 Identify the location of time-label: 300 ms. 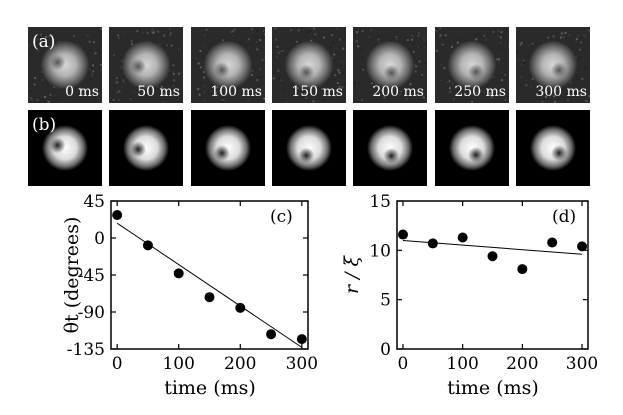
(561, 92).